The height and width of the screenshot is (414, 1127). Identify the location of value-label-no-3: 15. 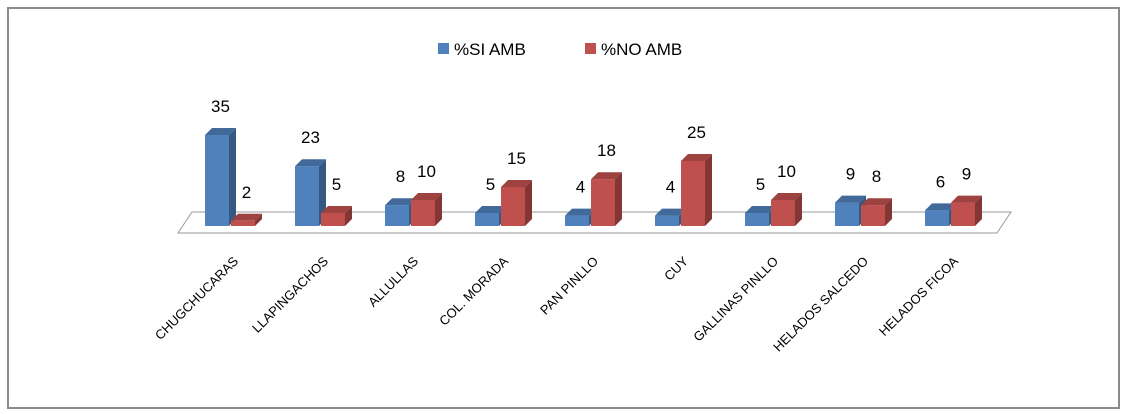
(516, 158).